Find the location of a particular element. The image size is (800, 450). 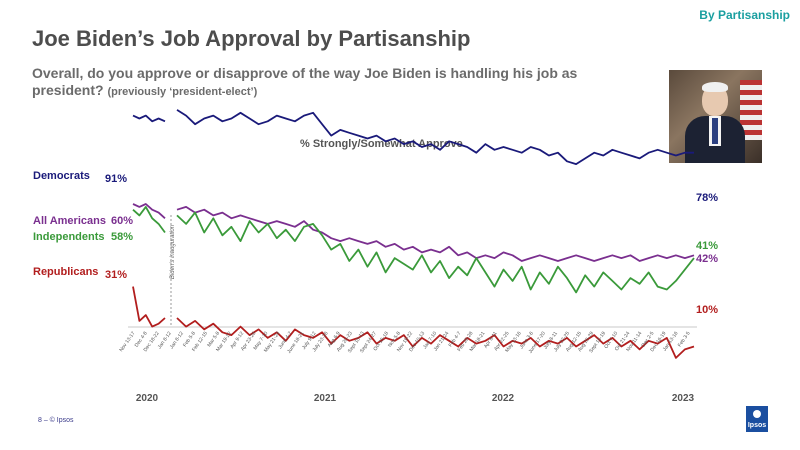

hair-graphic is located at coordinates (715, 87).